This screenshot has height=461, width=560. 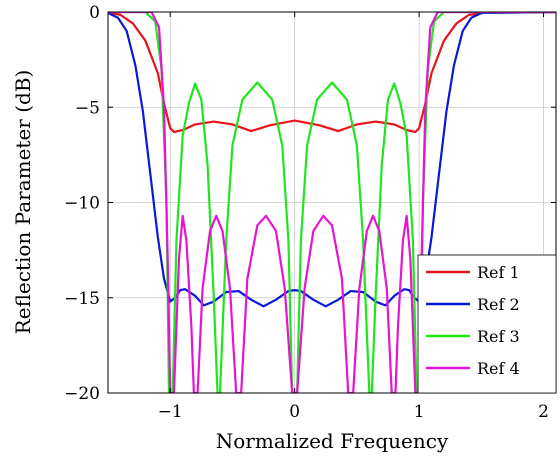 I want to click on legend: Ref 1 Ref 2 Ref 3 Ref 4, so click(x=487, y=324).